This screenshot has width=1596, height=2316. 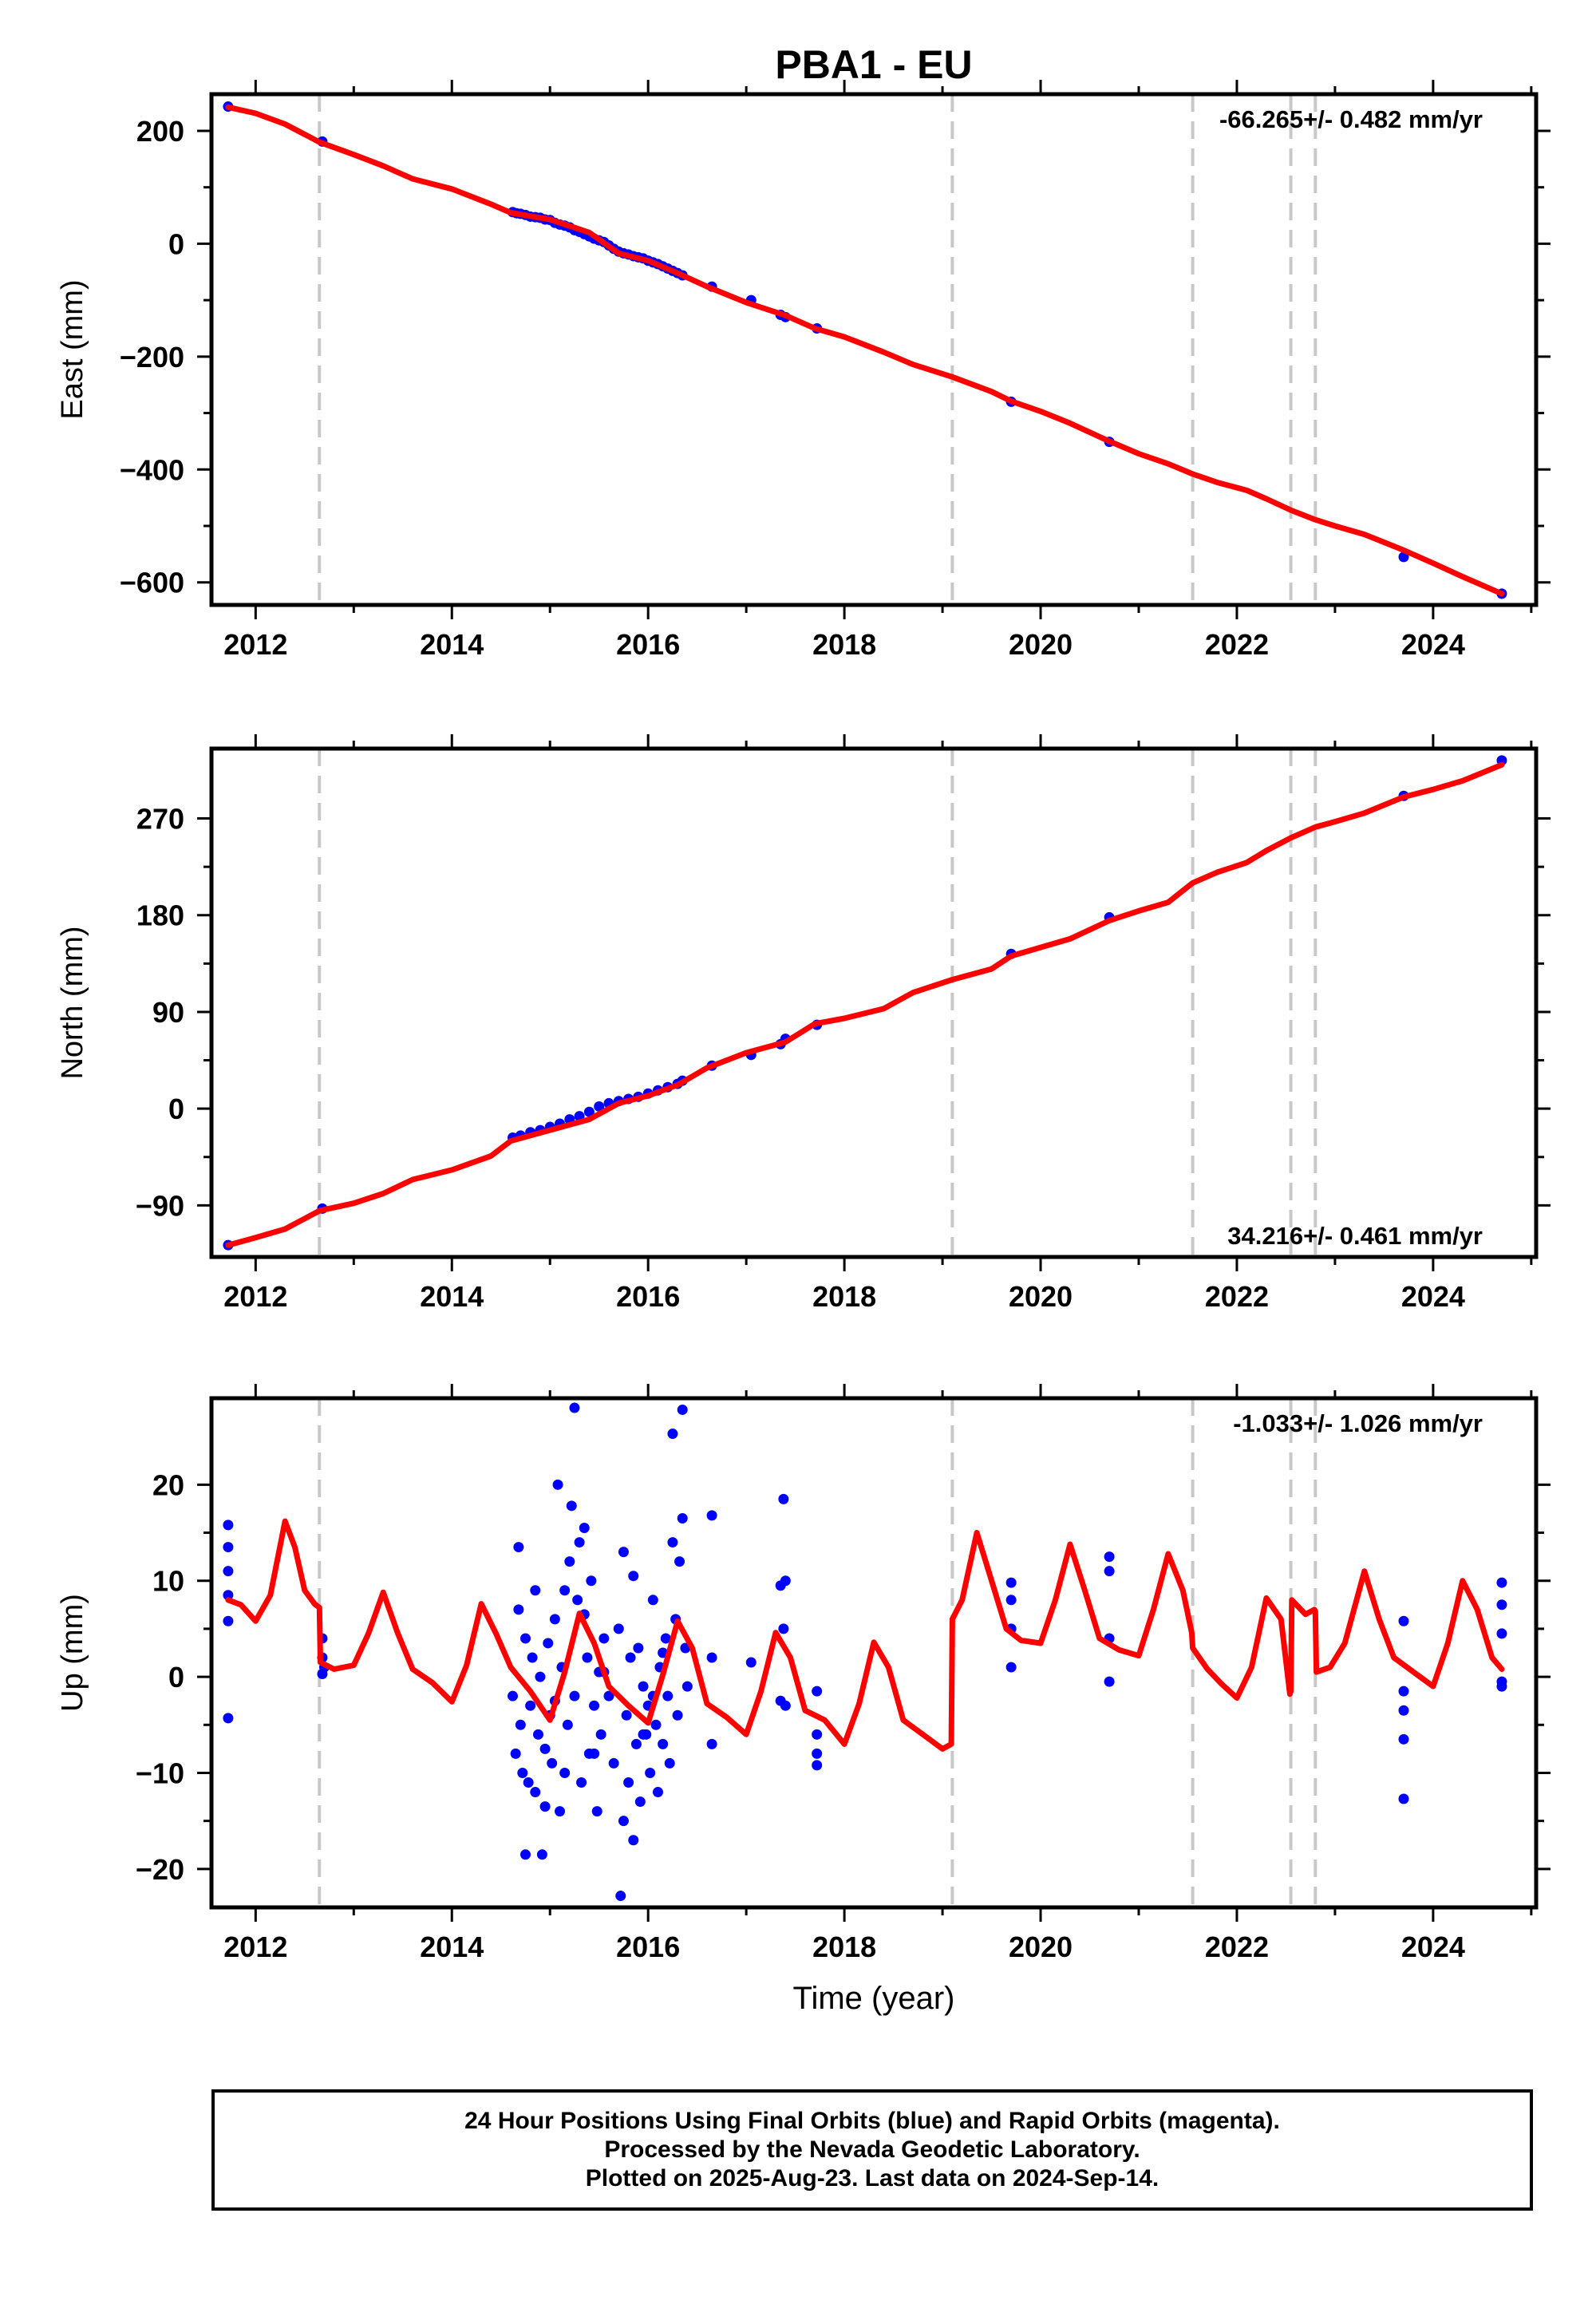 What do you see at coordinates (152, 357) in the screenshot?
I see `y-tick-label: −200` at bounding box center [152, 357].